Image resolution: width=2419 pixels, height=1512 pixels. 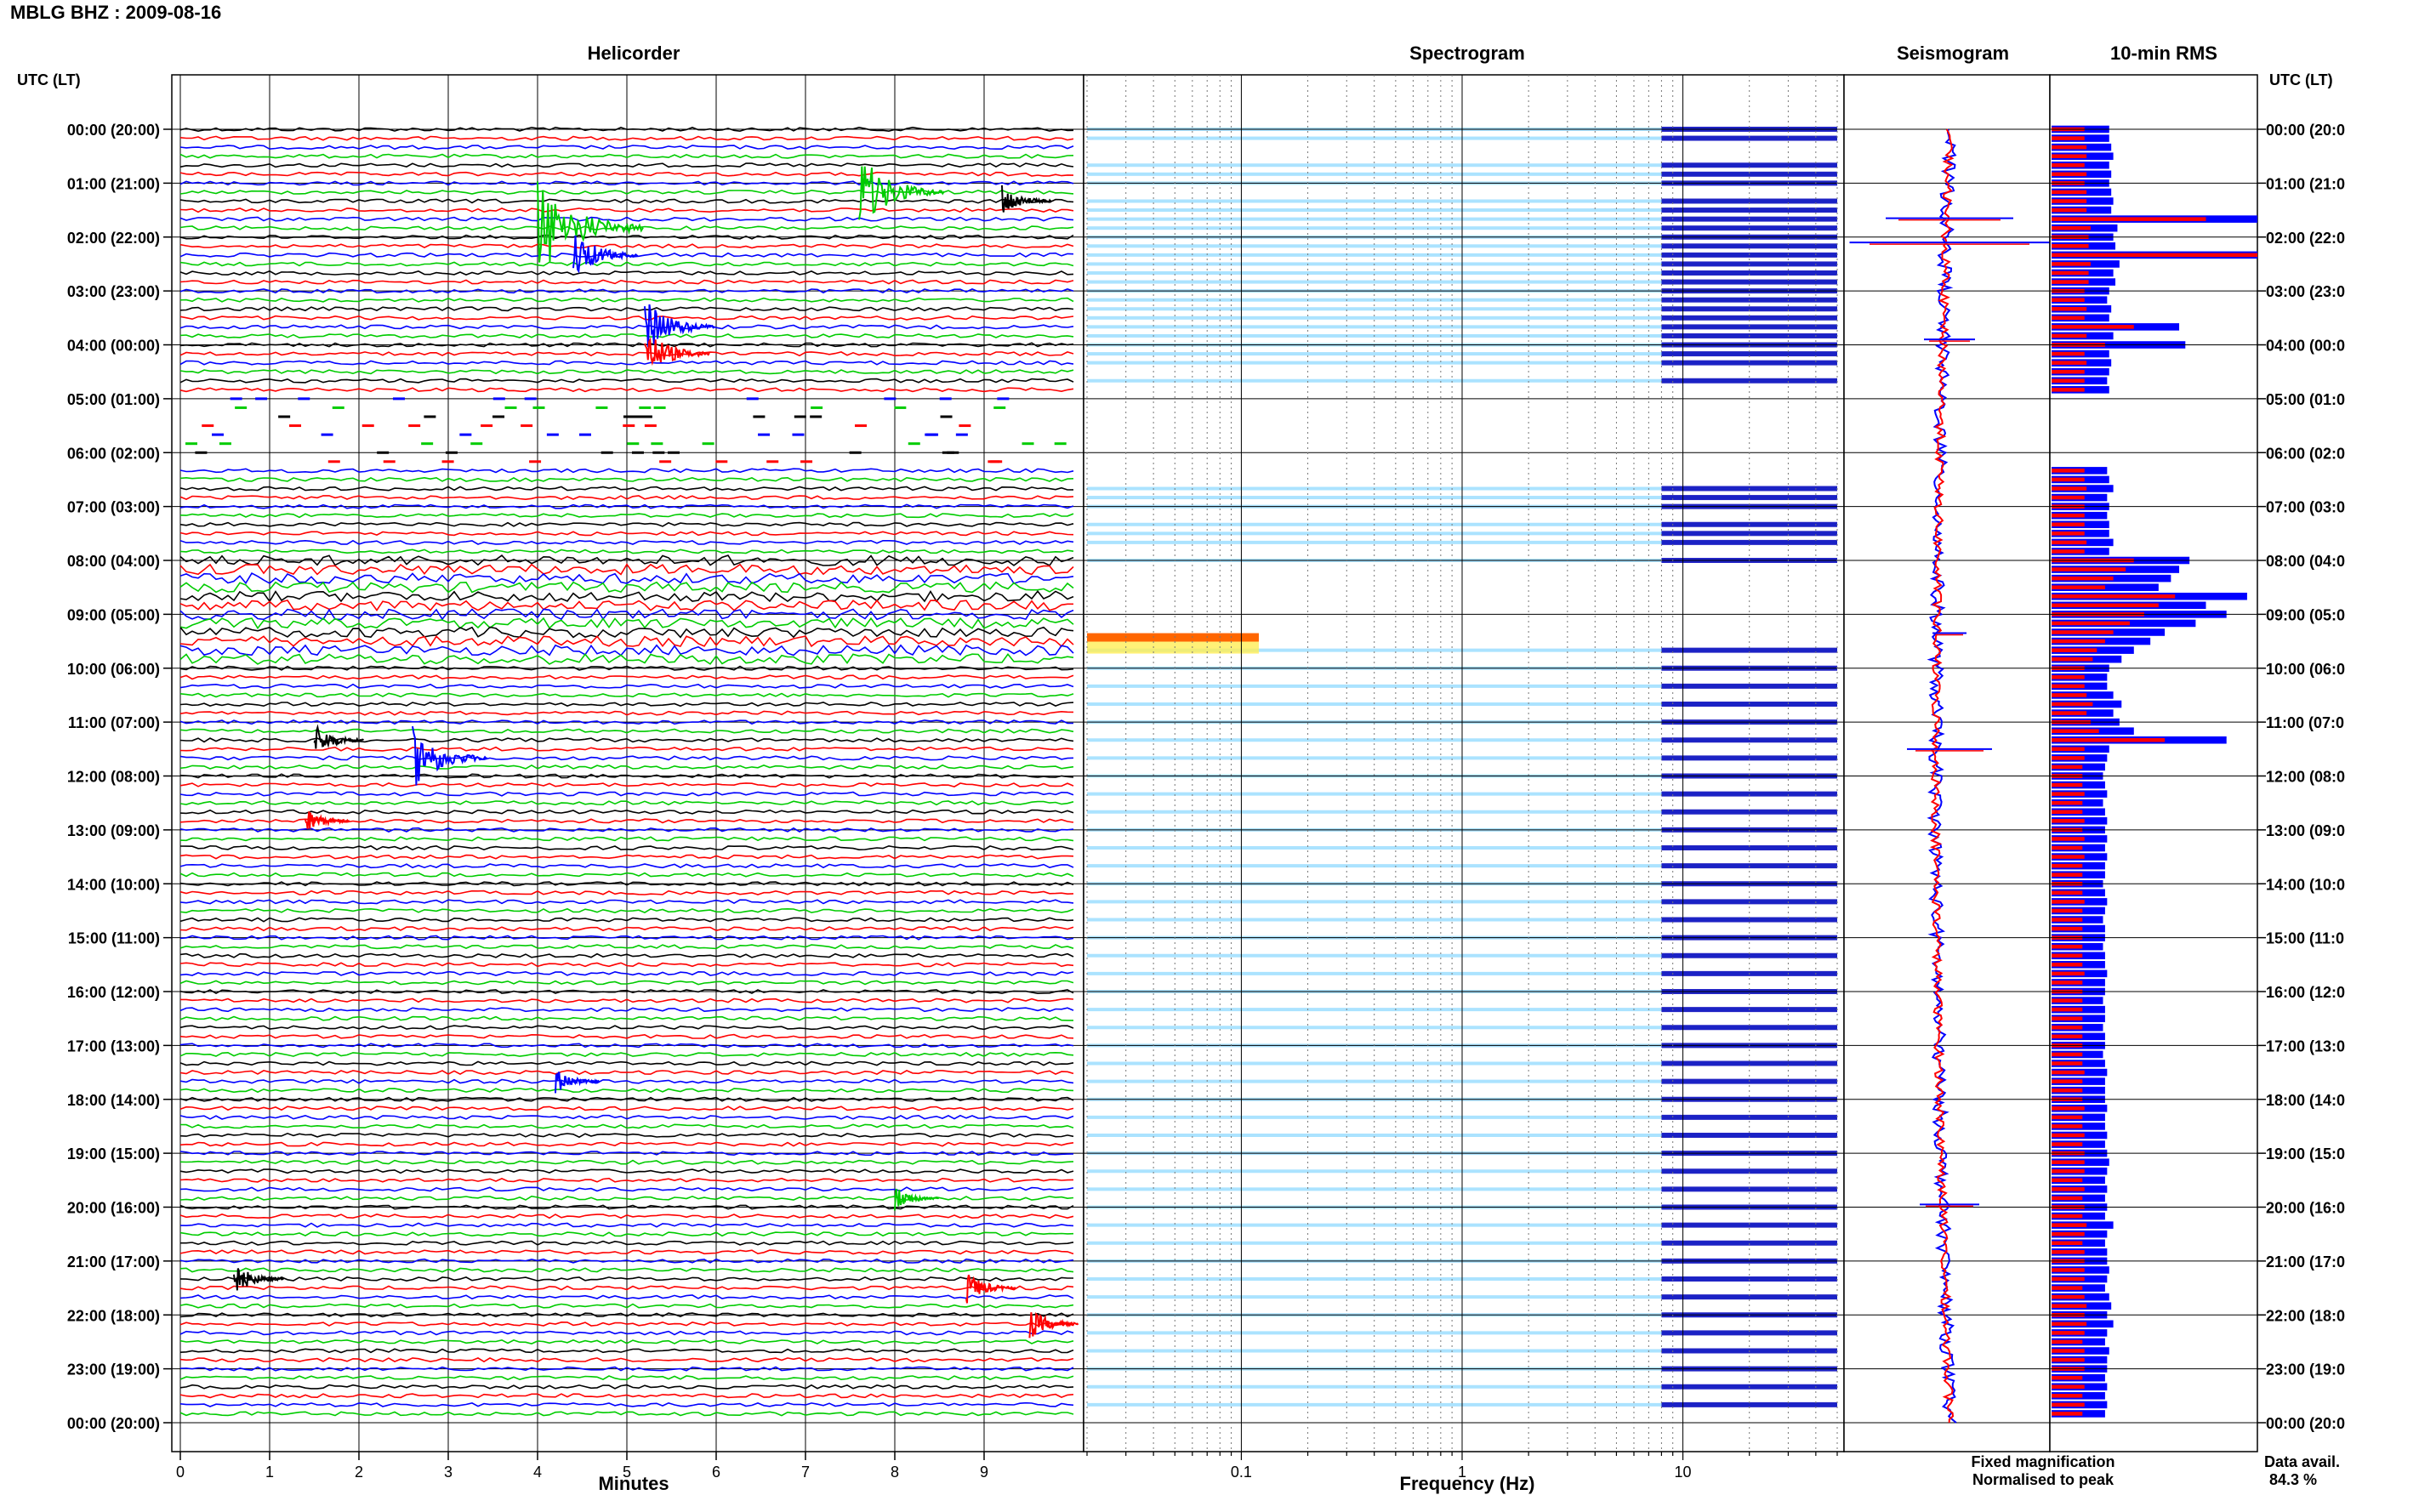 I want to click on legend-normalised-to-peak: Normalised to peak, so click(x=2043, y=1479).